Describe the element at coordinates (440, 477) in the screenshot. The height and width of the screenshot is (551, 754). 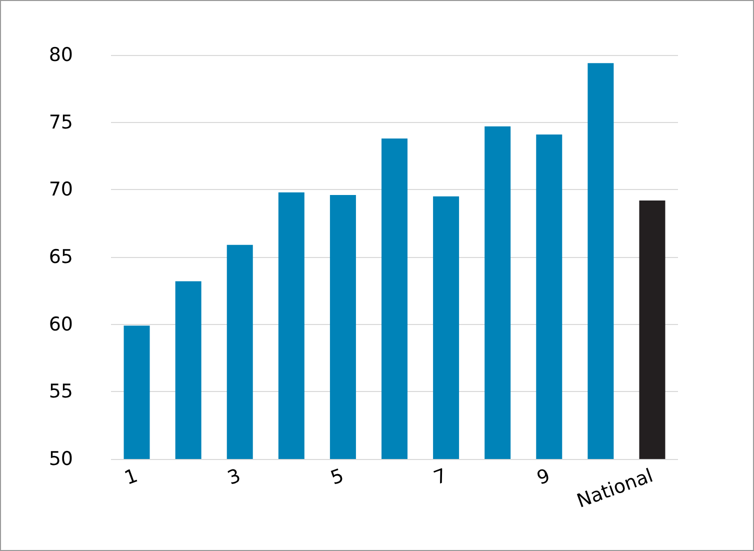
I see `x-tick-label: 7` at that location.